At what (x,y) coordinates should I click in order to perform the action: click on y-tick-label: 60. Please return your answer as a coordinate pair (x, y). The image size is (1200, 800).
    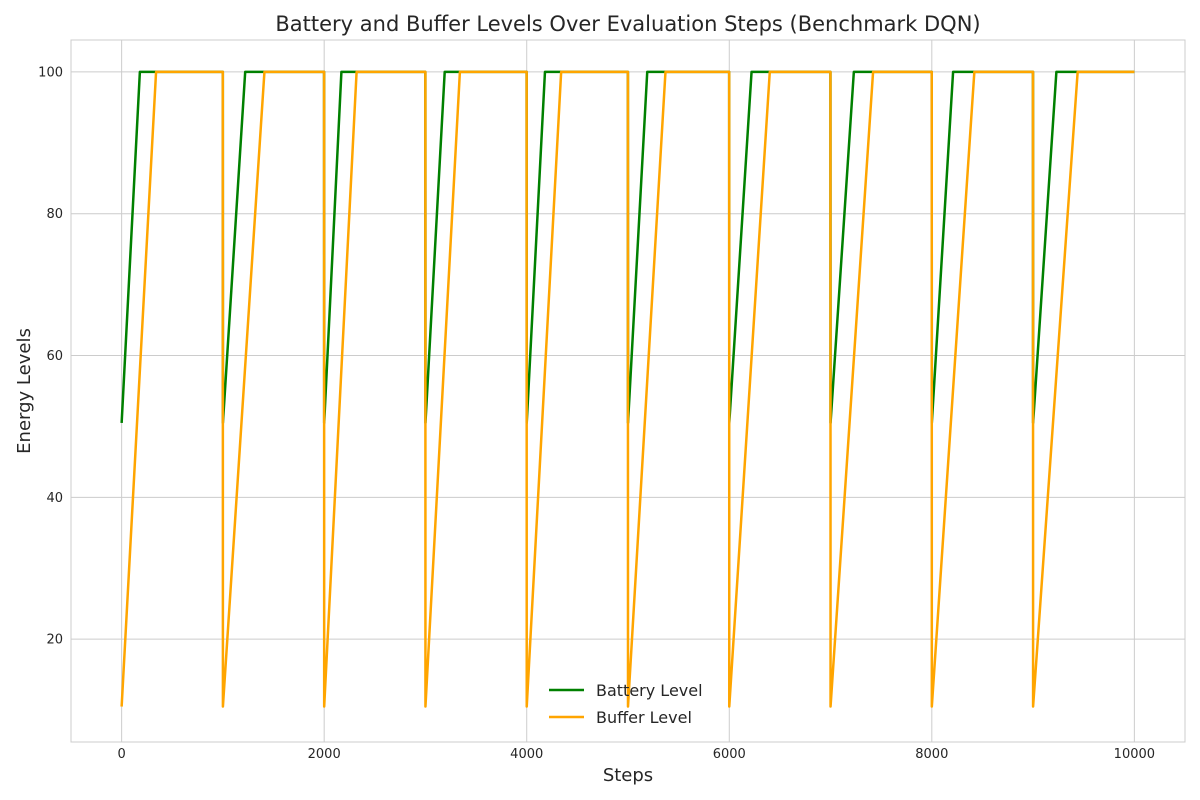
    Looking at the image, I should click on (54, 356).